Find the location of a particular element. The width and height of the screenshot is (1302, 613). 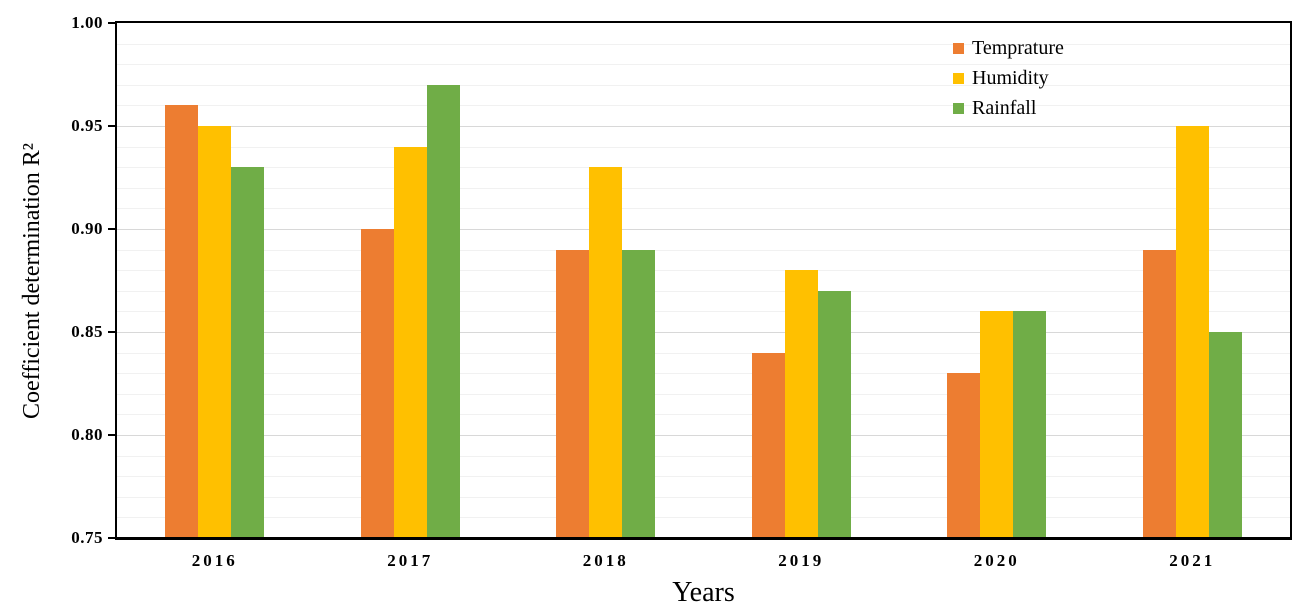

bar-temprature-2019 is located at coordinates (768, 445).